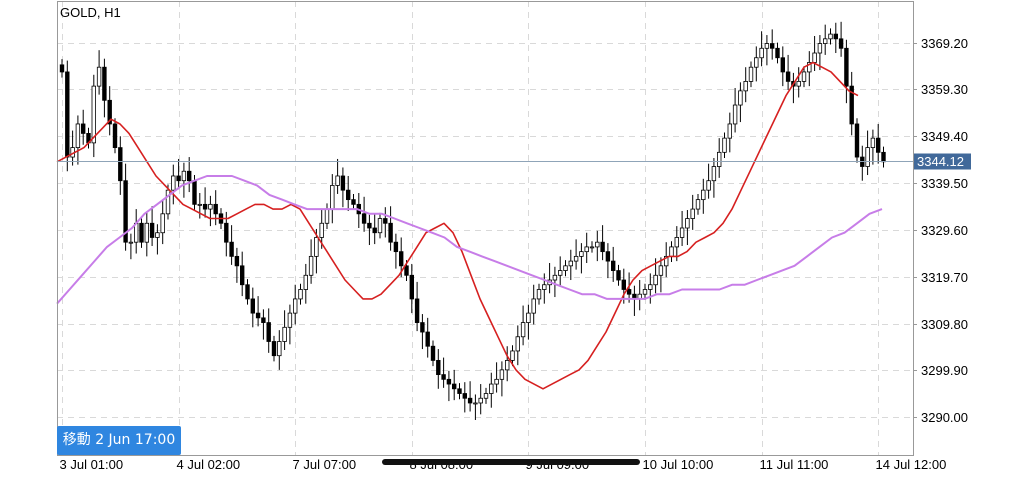  I want to click on y-tick-label: 3339.50, so click(944, 183).